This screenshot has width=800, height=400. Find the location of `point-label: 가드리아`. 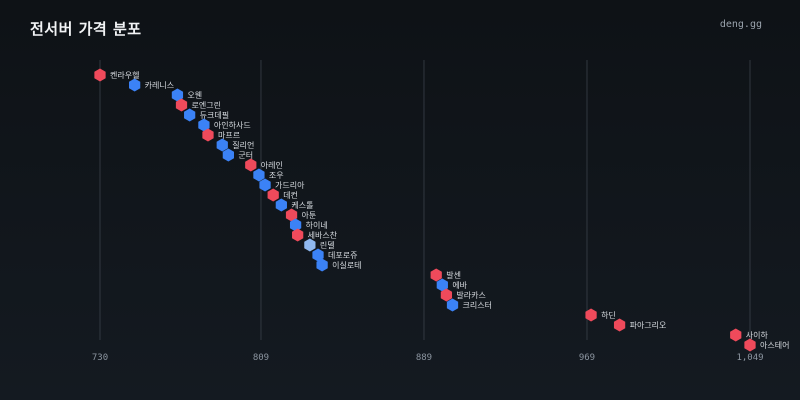

point-label: 가드리아 is located at coordinates (290, 185).